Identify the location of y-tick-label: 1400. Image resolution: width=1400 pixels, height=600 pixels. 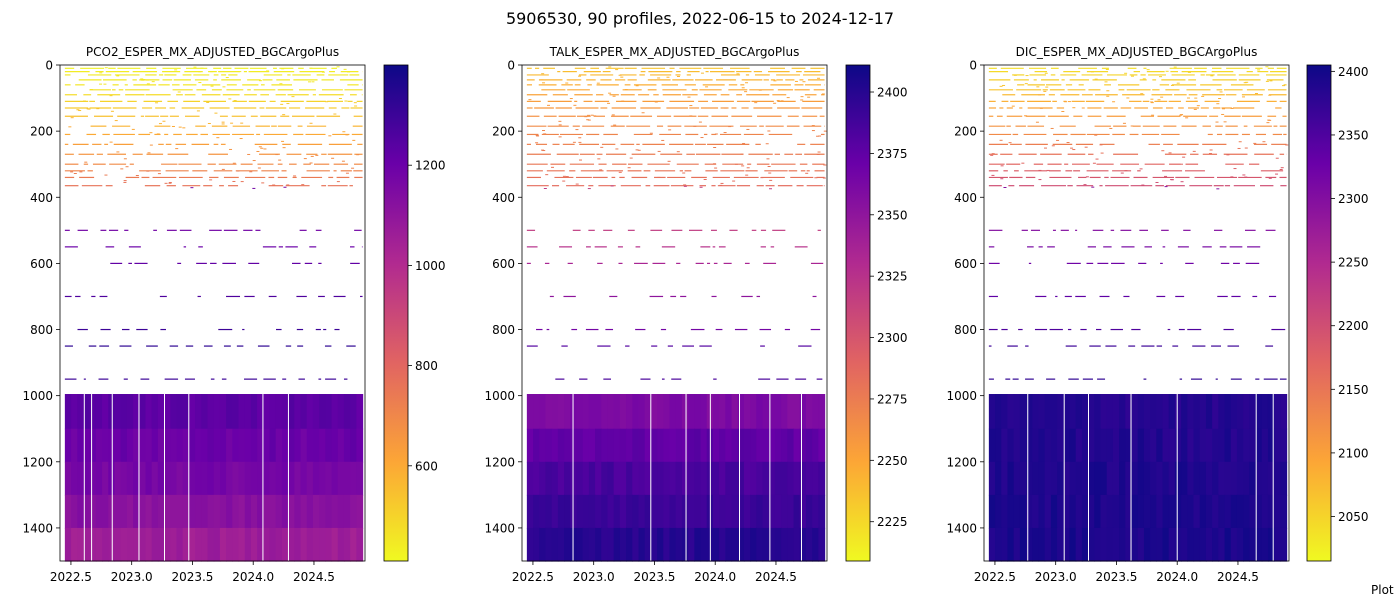
(961, 528).